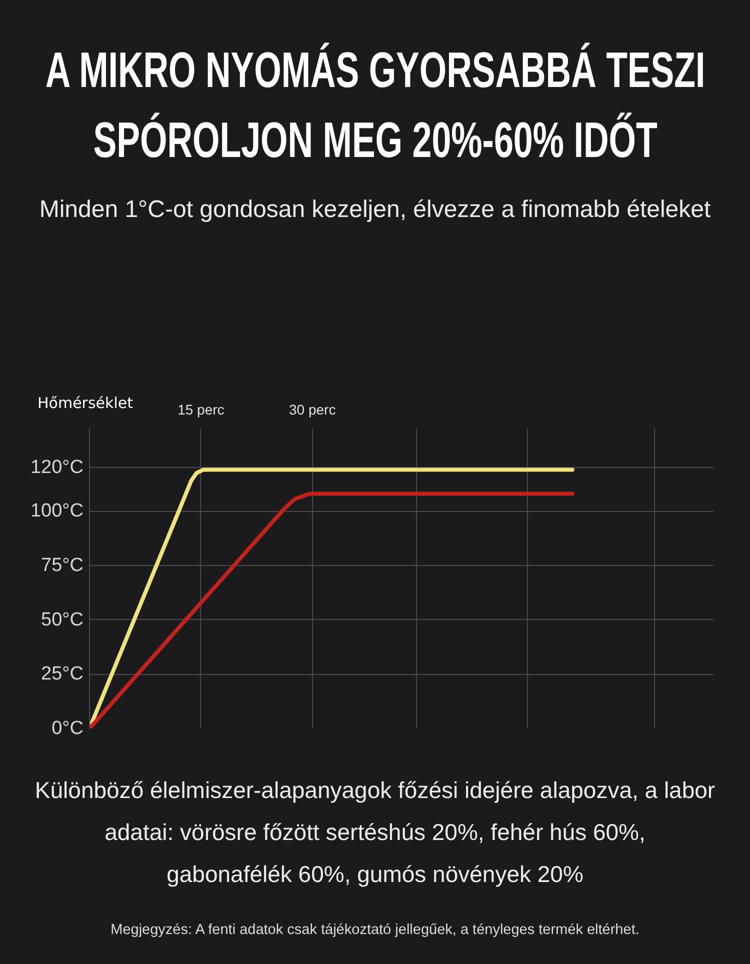  Describe the element at coordinates (375, 930) in the screenshot. I see `text: Megjegyzés: A fenti adatok csak tájékoztató jellegűek, a tényleges termék eltérhet.` at that location.